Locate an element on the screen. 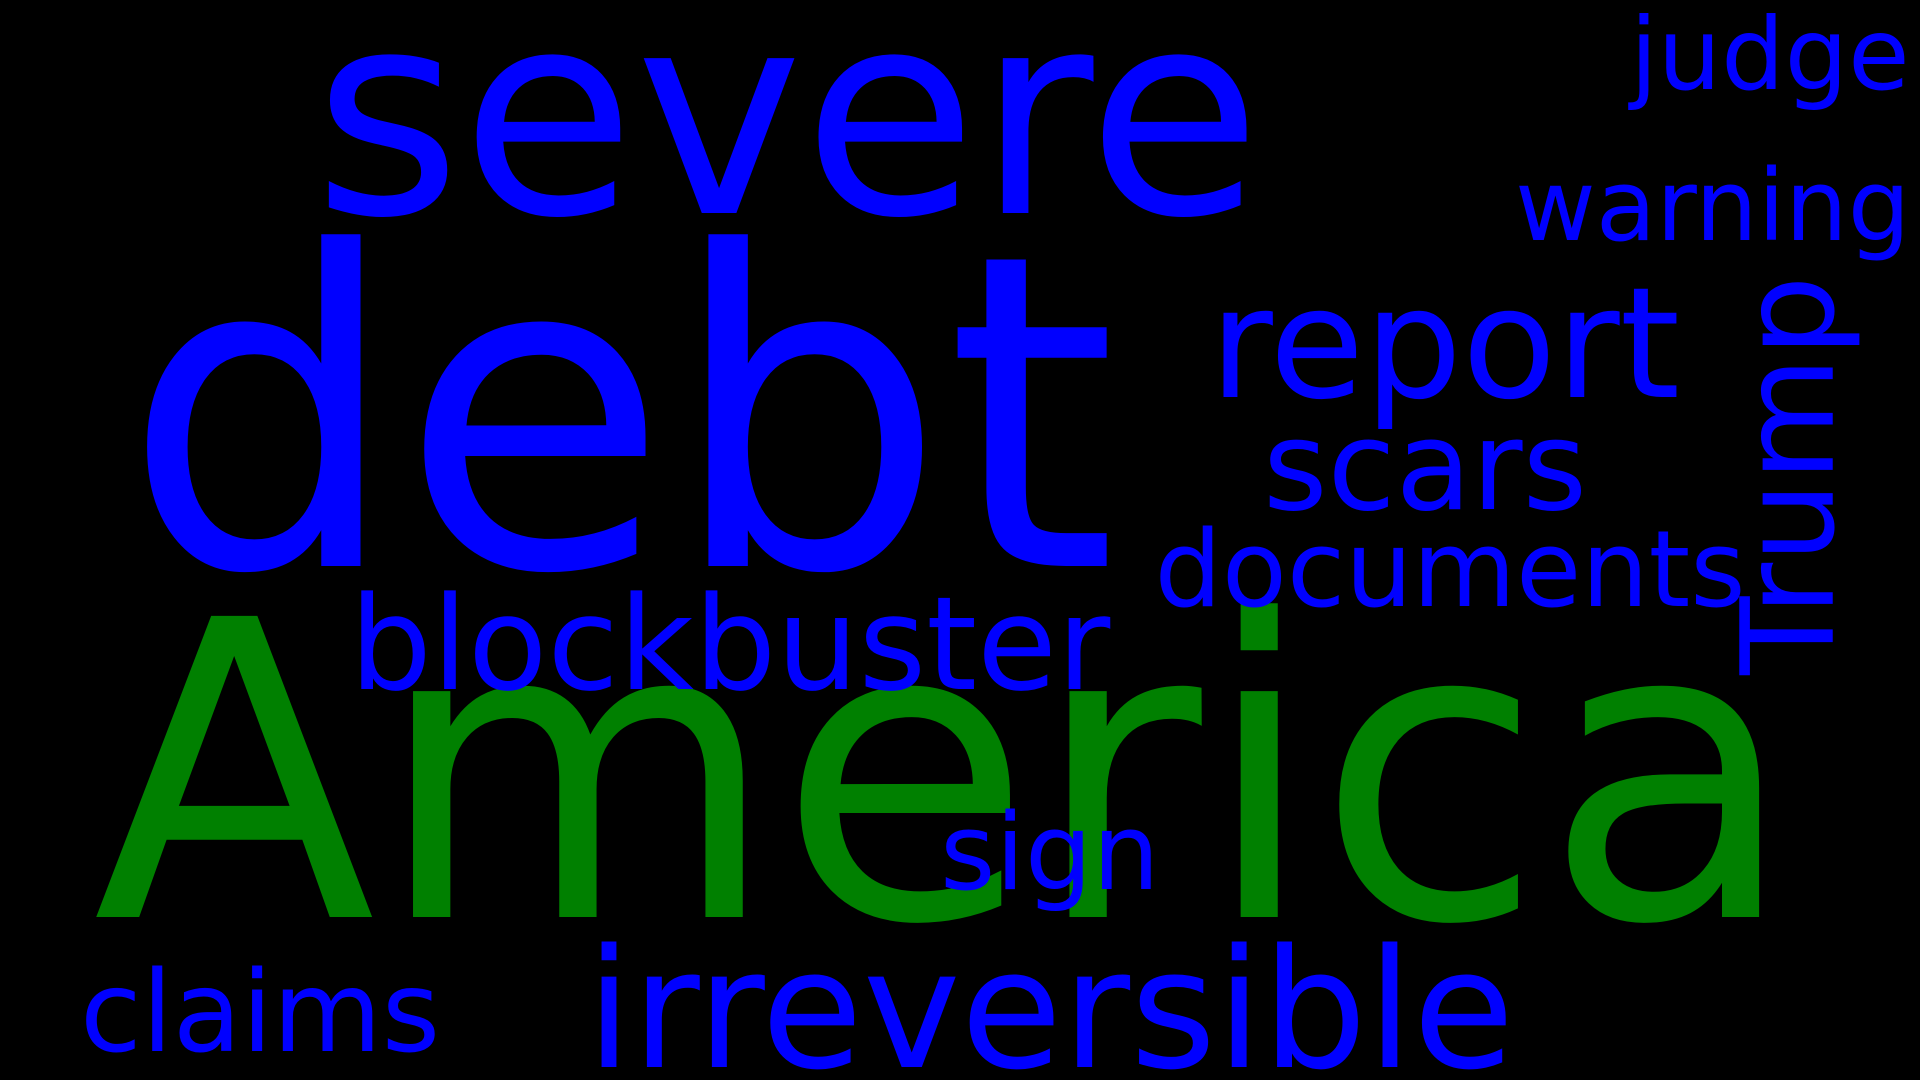 The width and height of the screenshot is (1920, 1080). word-report: report is located at coordinates (1445, 344).